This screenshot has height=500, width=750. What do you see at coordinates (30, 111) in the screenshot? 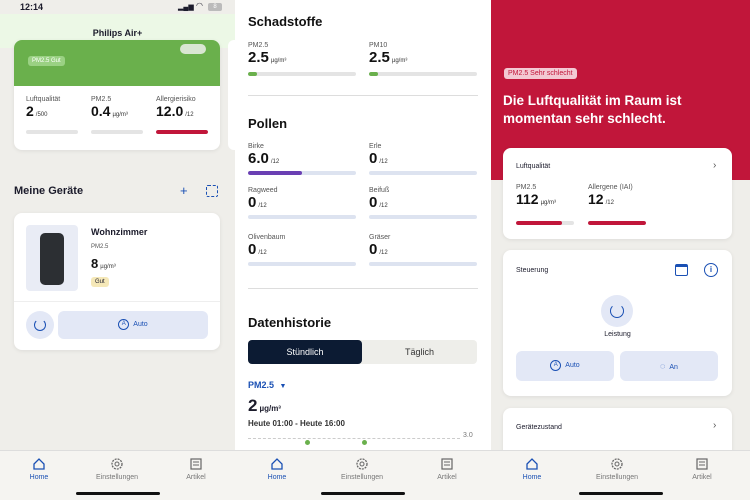
I see `metric-value: 2` at bounding box center [30, 111].